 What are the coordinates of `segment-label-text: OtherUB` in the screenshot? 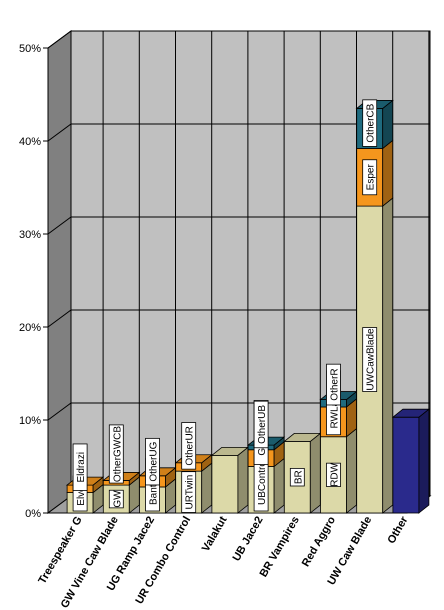 It's located at (262, 424).